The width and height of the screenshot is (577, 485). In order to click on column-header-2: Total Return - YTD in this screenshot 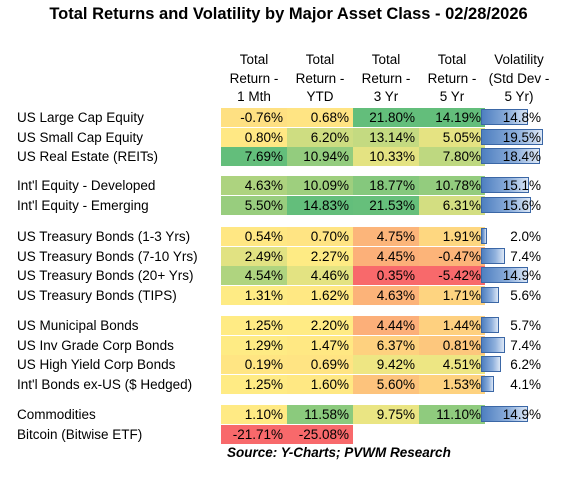, I will do `click(320, 79)`.